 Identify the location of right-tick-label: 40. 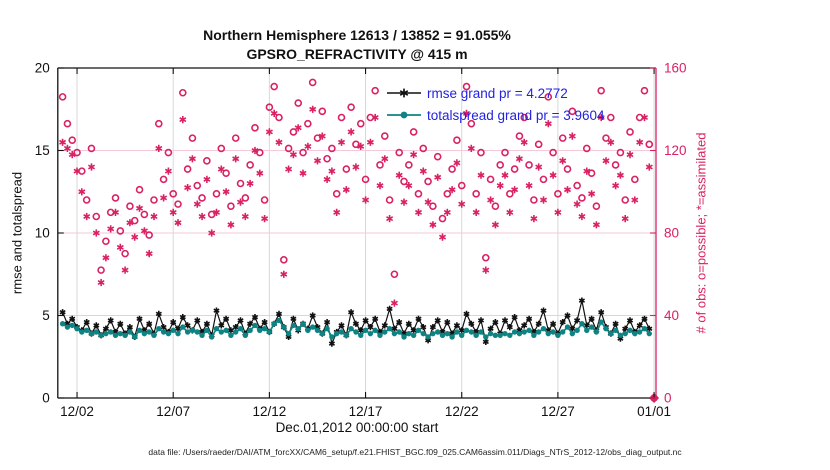
(671, 315).